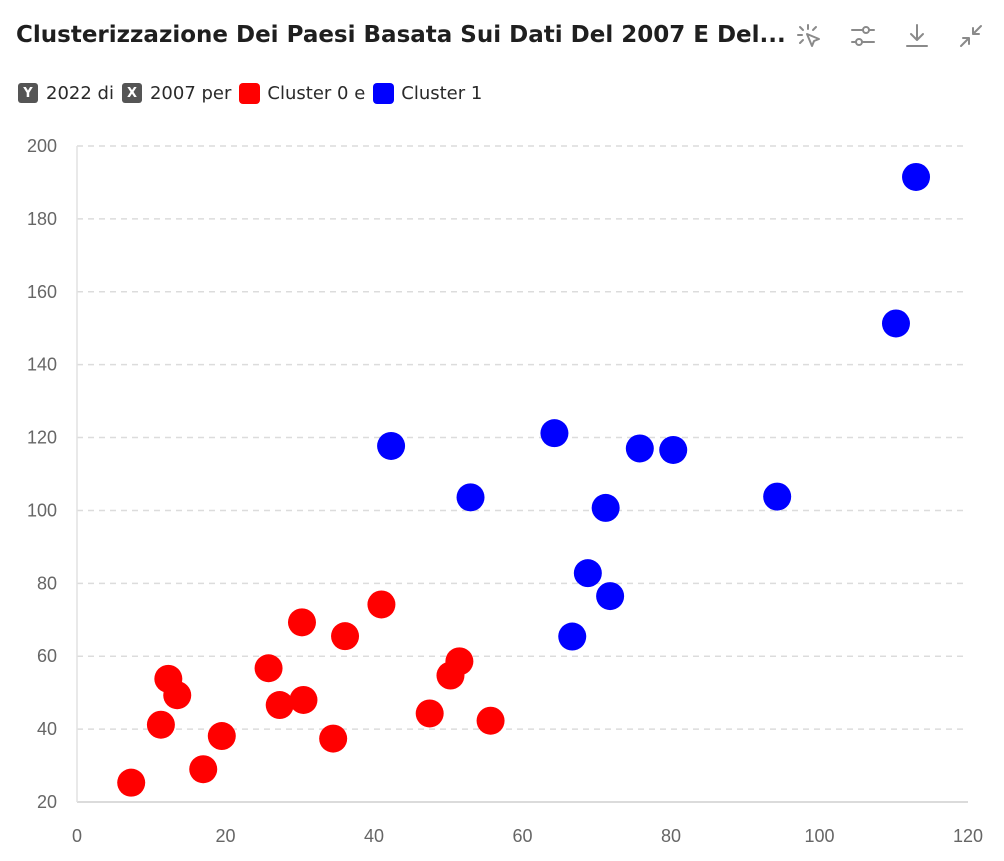 This screenshot has width=1004, height=861. I want to click on x-tick-label-60: 60, so click(522, 836).